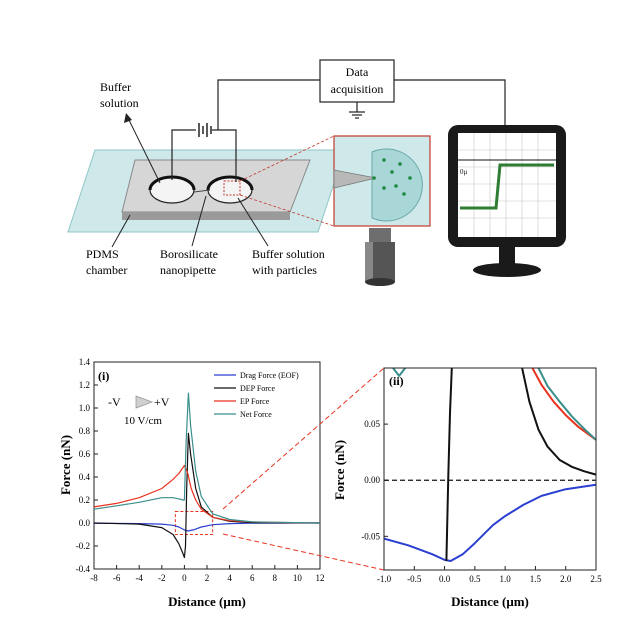  Describe the element at coordinates (288, 254) in the screenshot. I see `label-buffer-particles-1: Buffer solution` at that location.